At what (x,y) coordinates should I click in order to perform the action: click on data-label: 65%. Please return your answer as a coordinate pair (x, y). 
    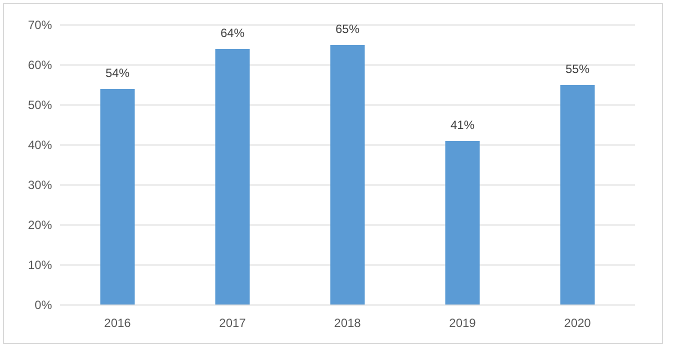
    Looking at the image, I should click on (347, 29).